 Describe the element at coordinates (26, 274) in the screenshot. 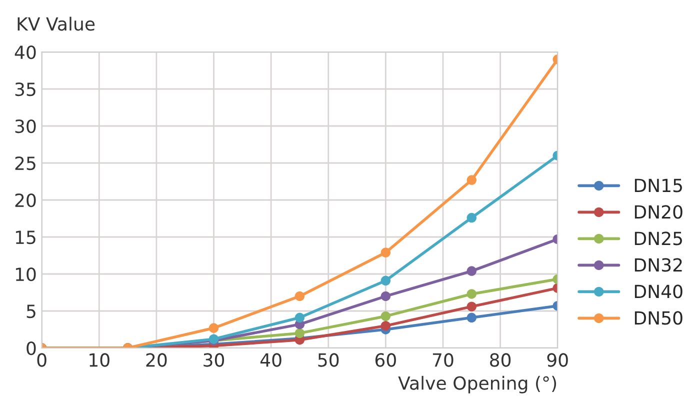

I see `y-tick-label: 10` at that location.